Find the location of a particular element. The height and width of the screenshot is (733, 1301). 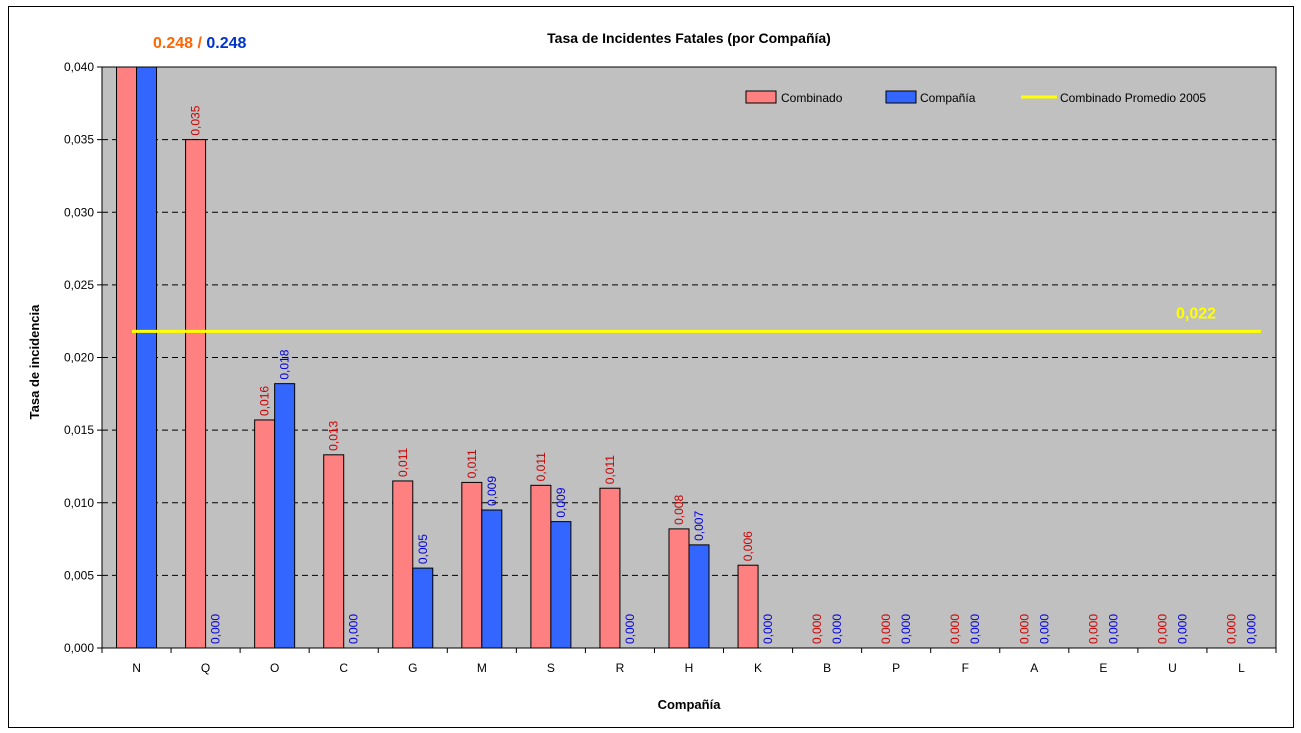

overflow-note: 0.248 / 0.248 is located at coordinates (200, 43).